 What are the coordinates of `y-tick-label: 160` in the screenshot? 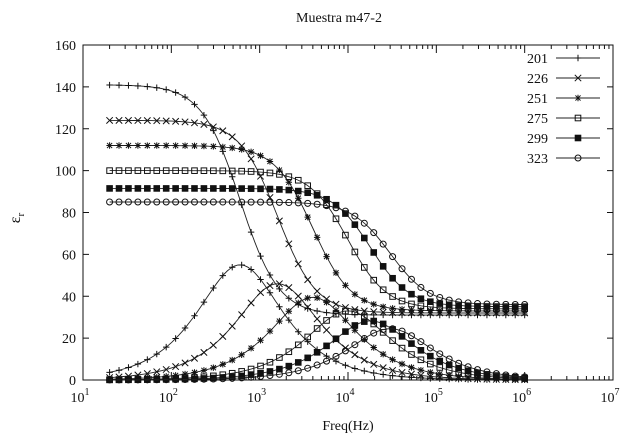 It's located at (65, 46).